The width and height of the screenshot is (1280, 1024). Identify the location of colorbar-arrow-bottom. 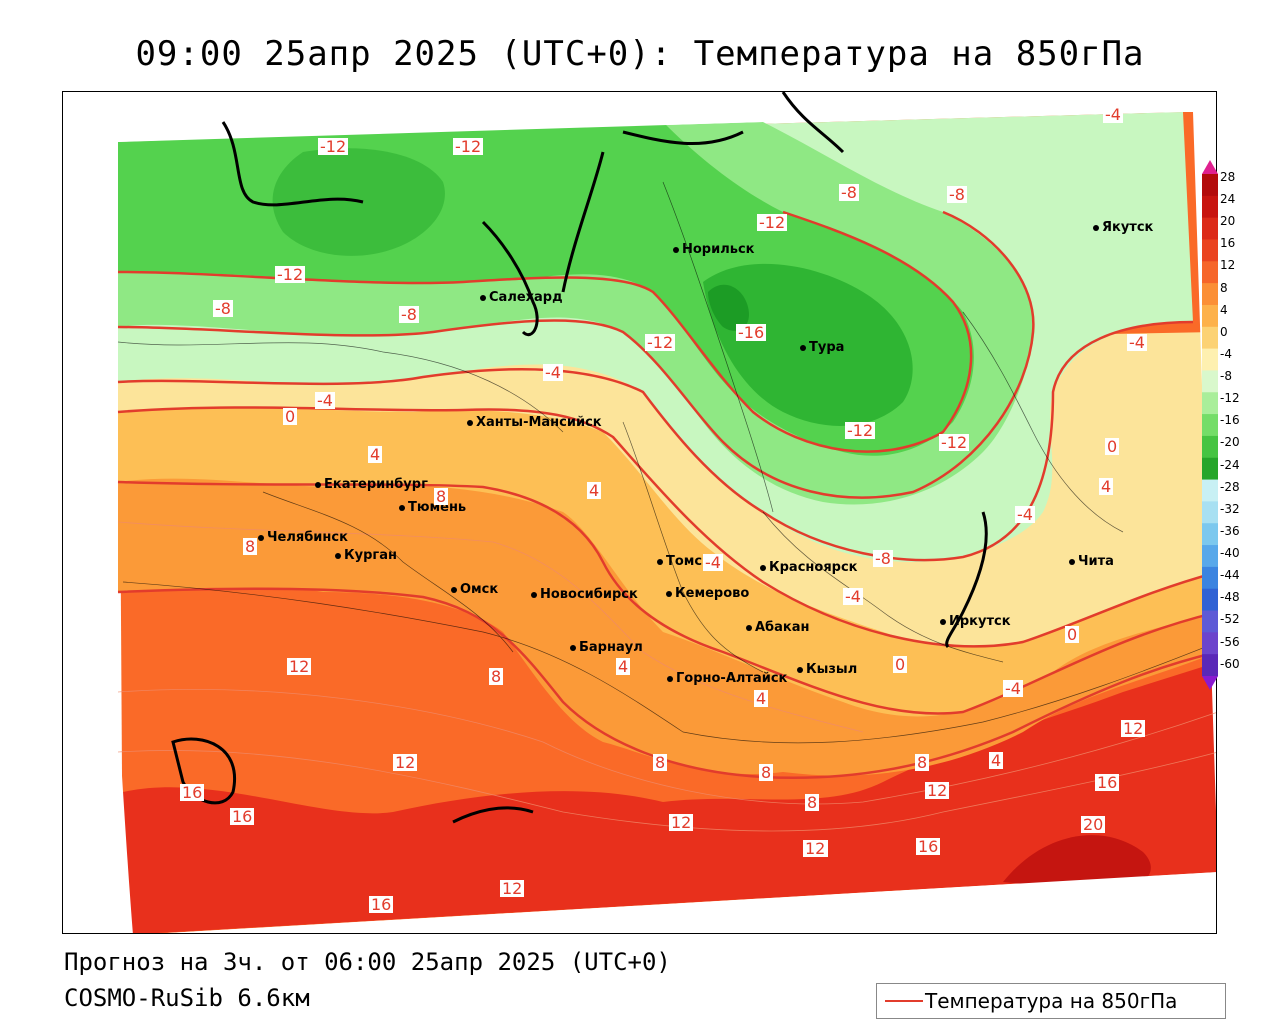
(1210, 683).